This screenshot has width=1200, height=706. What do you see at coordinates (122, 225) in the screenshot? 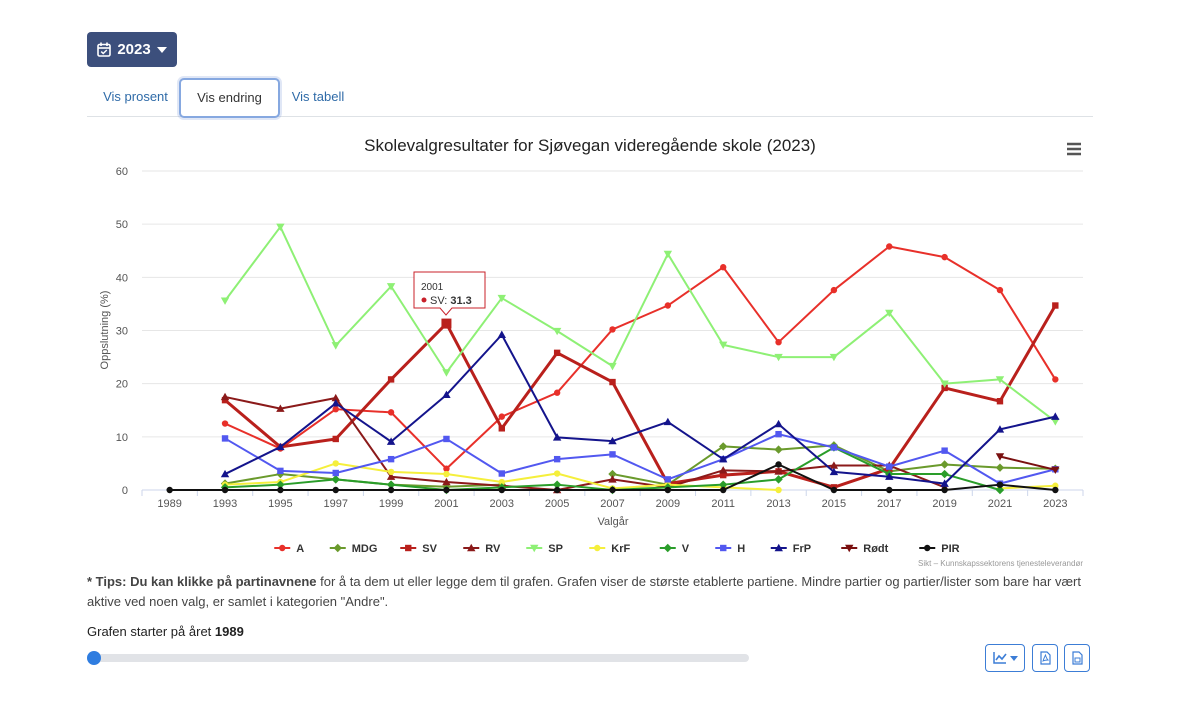
I see `y-tick-label: 50` at bounding box center [122, 225].